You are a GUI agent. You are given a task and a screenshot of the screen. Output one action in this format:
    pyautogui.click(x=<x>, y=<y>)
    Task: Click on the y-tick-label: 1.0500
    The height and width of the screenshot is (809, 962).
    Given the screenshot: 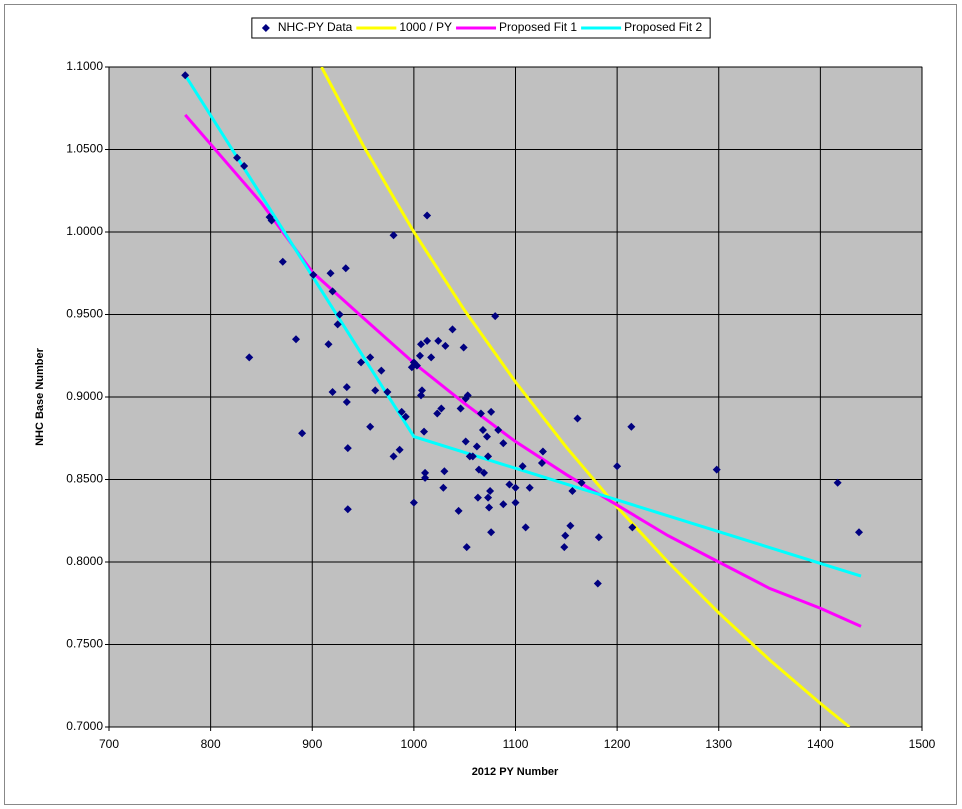 What is the action you would take?
    pyautogui.click(x=84, y=149)
    